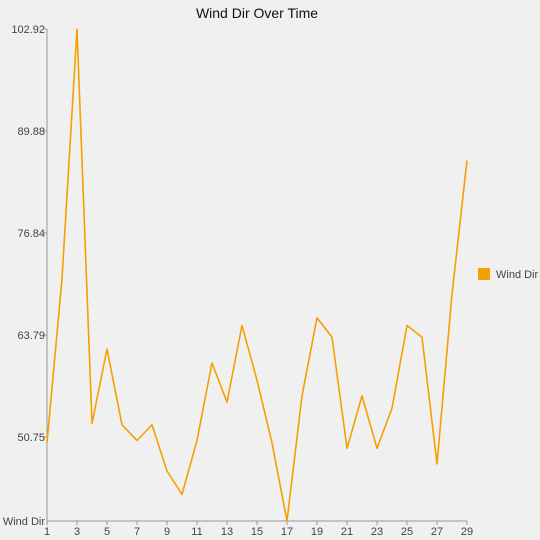 The height and width of the screenshot is (540, 540). What do you see at coordinates (31, 336) in the screenshot?
I see `y-tick-label: 63.79` at bounding box center [31, 336].